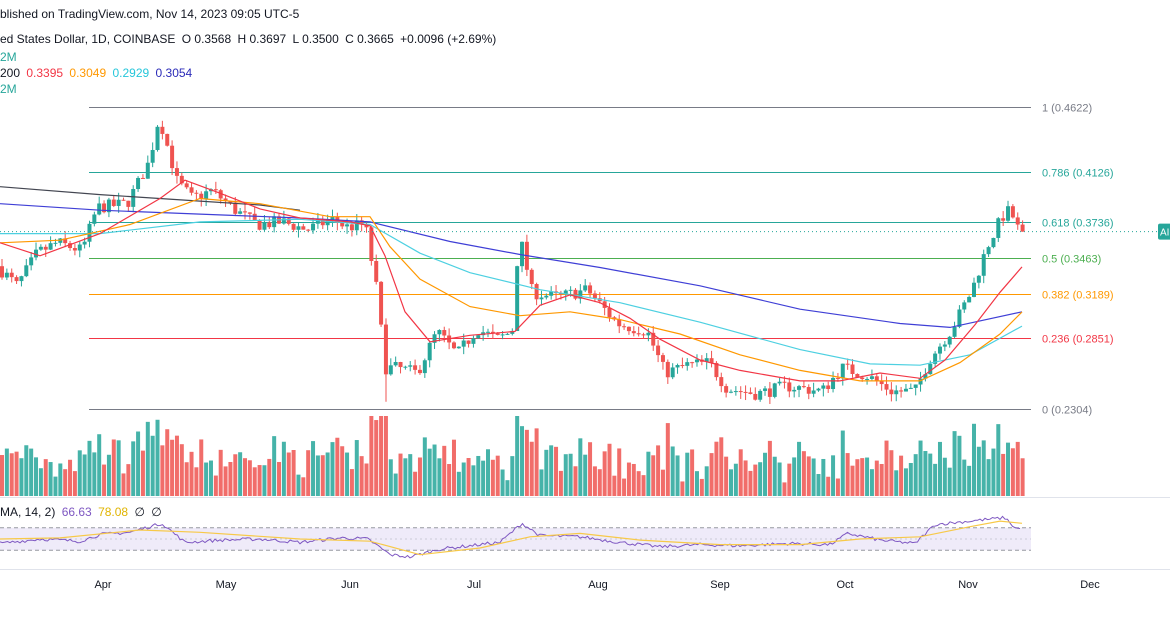  What do you see at coordinates (88, 73) in the screenshot?
I see `ma2-value: 0.3049` at bounding box center [88, 73].